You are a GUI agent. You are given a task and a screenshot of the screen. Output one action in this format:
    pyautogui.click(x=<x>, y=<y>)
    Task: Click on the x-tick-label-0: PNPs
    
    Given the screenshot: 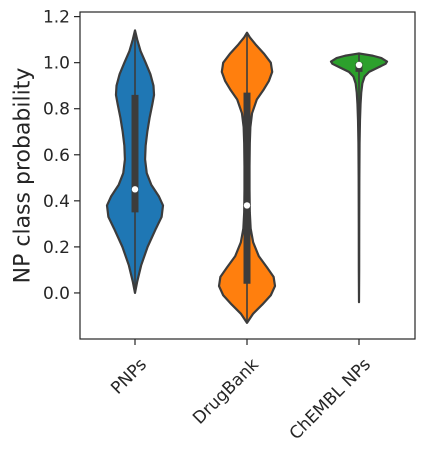 What is the action you would take?
    pyautogui.click(x=129, y=377)
    